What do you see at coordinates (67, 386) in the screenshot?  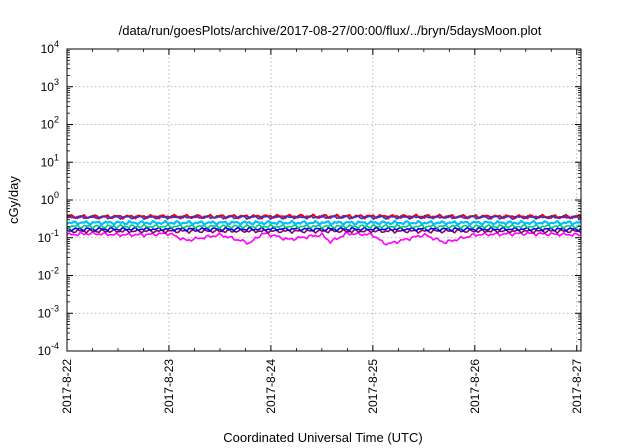 I see `x-tick-label: 2017-8-22` at bounding box center [67, 386].